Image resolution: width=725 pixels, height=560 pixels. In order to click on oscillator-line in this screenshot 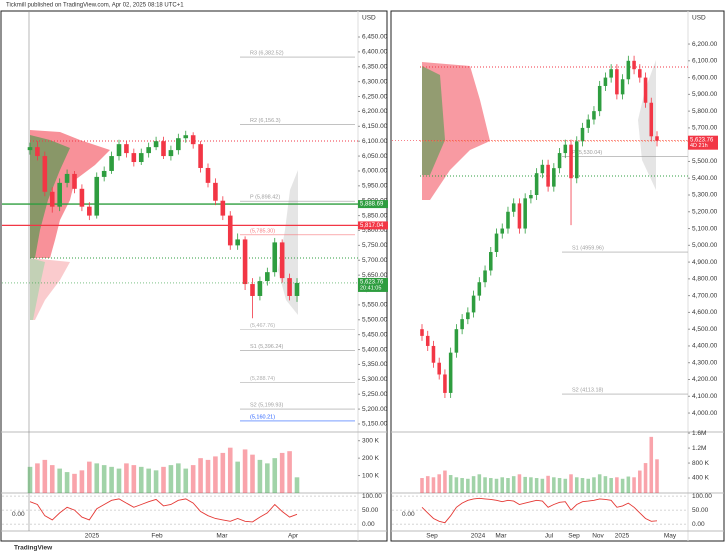, I will do `click(163, 510)`.